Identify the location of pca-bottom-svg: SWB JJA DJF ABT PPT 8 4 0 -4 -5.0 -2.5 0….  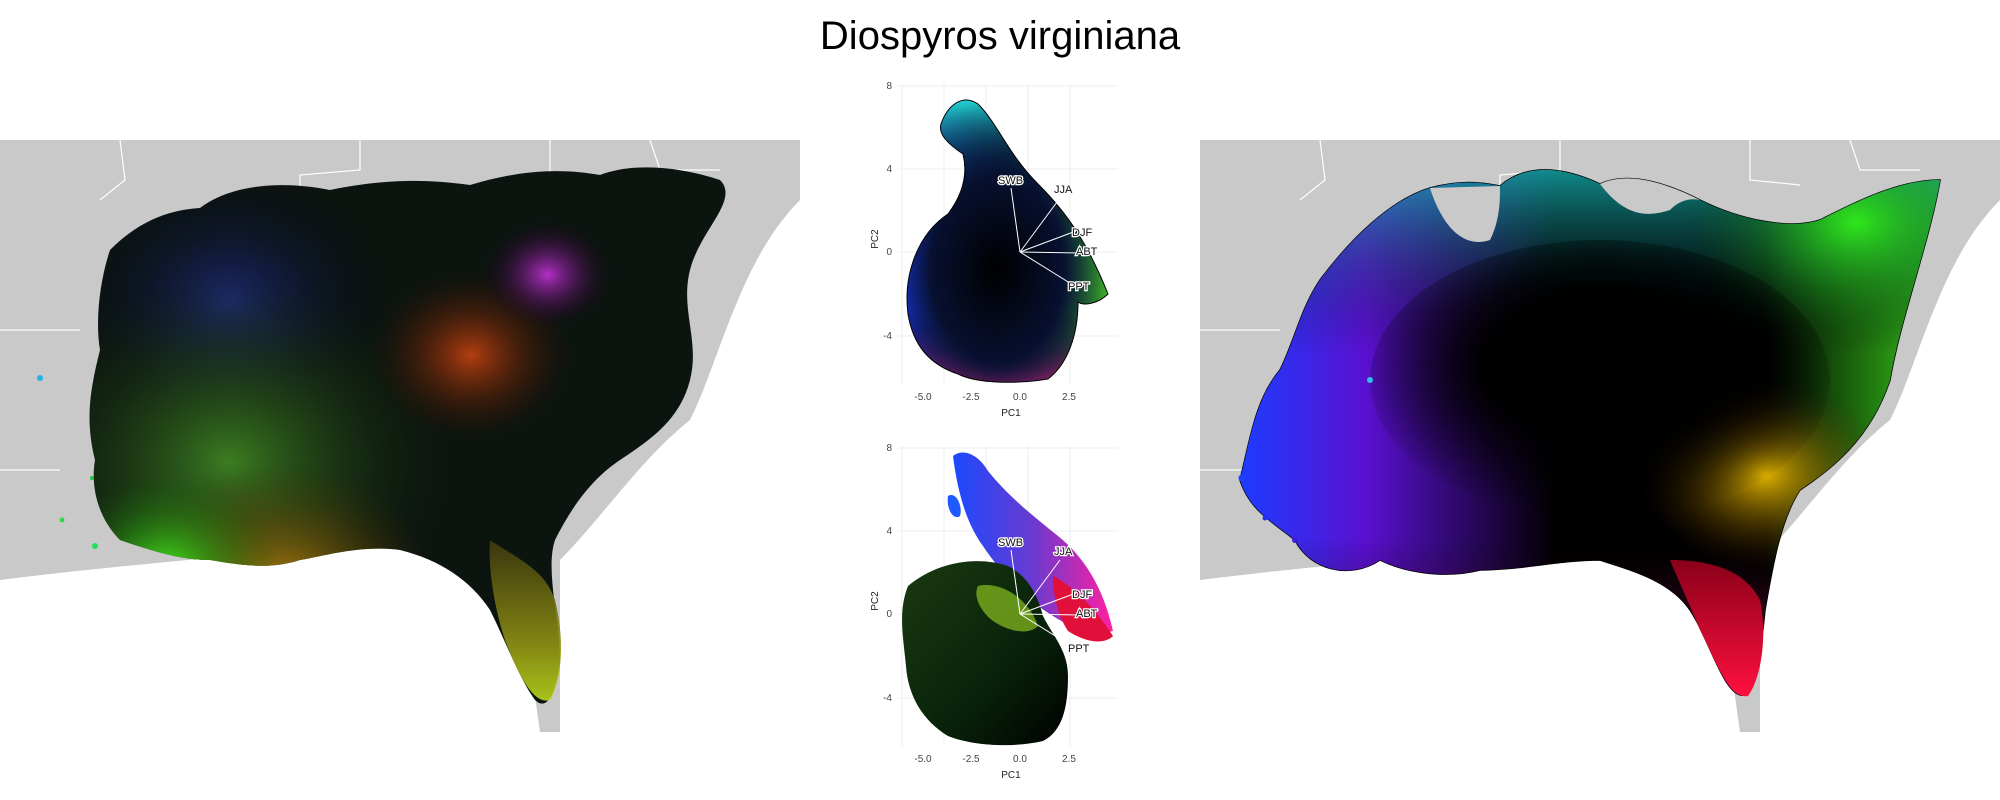
(994, 612).